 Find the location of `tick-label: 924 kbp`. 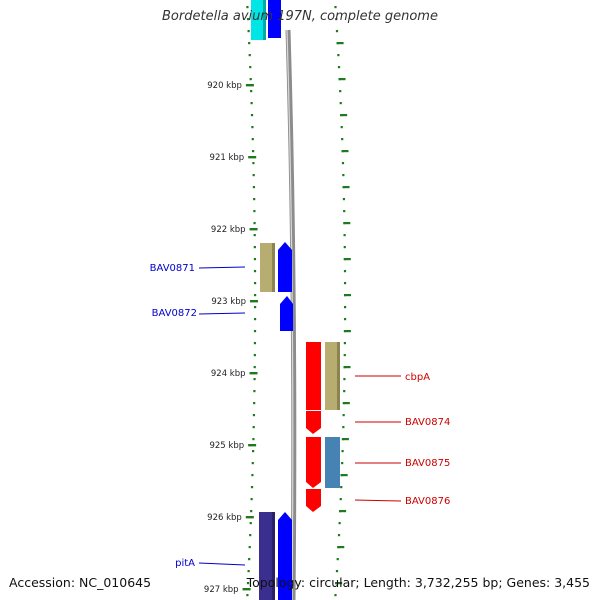

tick-label: 924 kbp is located at coordinates (228, 374).